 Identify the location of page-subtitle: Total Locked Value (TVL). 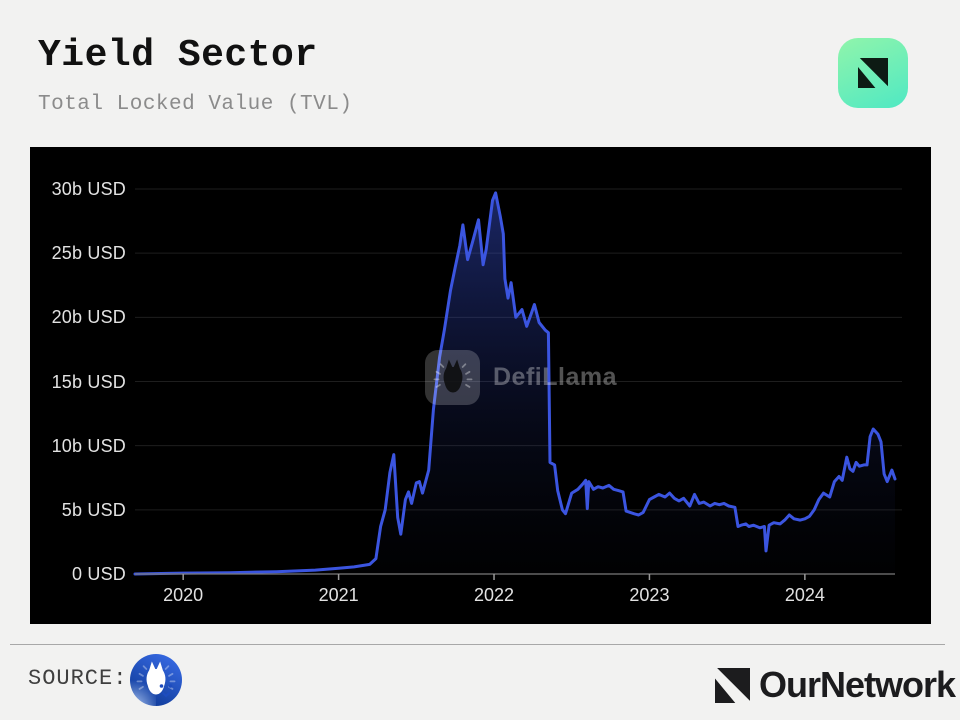
(195, 104).